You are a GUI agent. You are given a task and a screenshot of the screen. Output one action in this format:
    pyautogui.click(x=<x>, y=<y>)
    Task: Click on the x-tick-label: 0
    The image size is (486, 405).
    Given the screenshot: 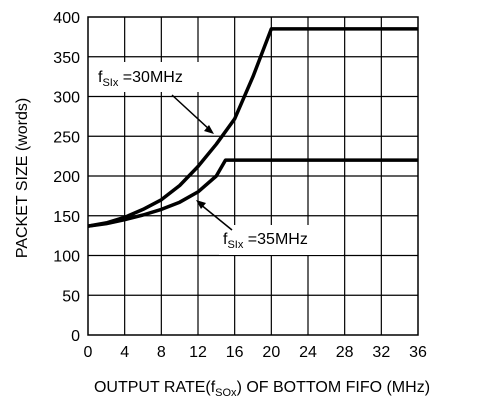 What is the action you would take?
    pyautogui.click(x=88, y=352)
    